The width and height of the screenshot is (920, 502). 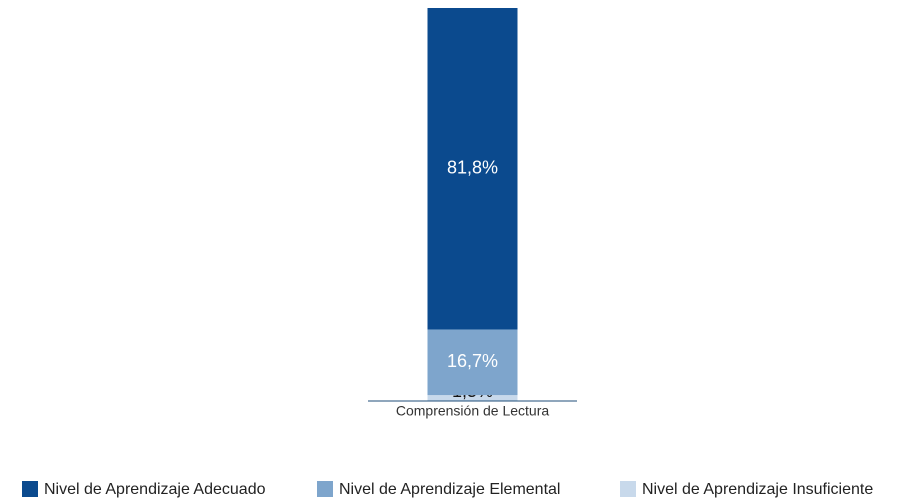 What do you see at coordinates (155, 489) in the screenshot?
I see `legend-label: Nivel de Aprendizaje Adecuado` at bounding box center [155, 489].